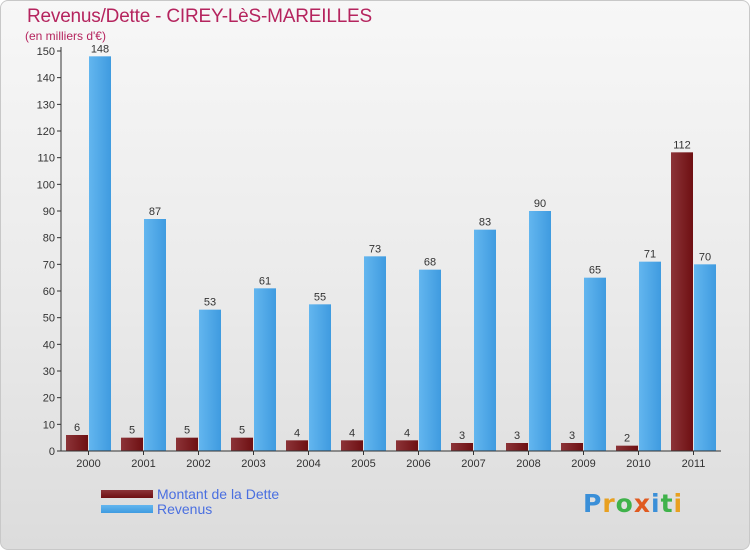 The height and width of the screenshot is (550, 750). What do you see at coordinates (46, 159) in the screenshot?
I see `y-tick-label: 110` at bounding box center [46, 159].